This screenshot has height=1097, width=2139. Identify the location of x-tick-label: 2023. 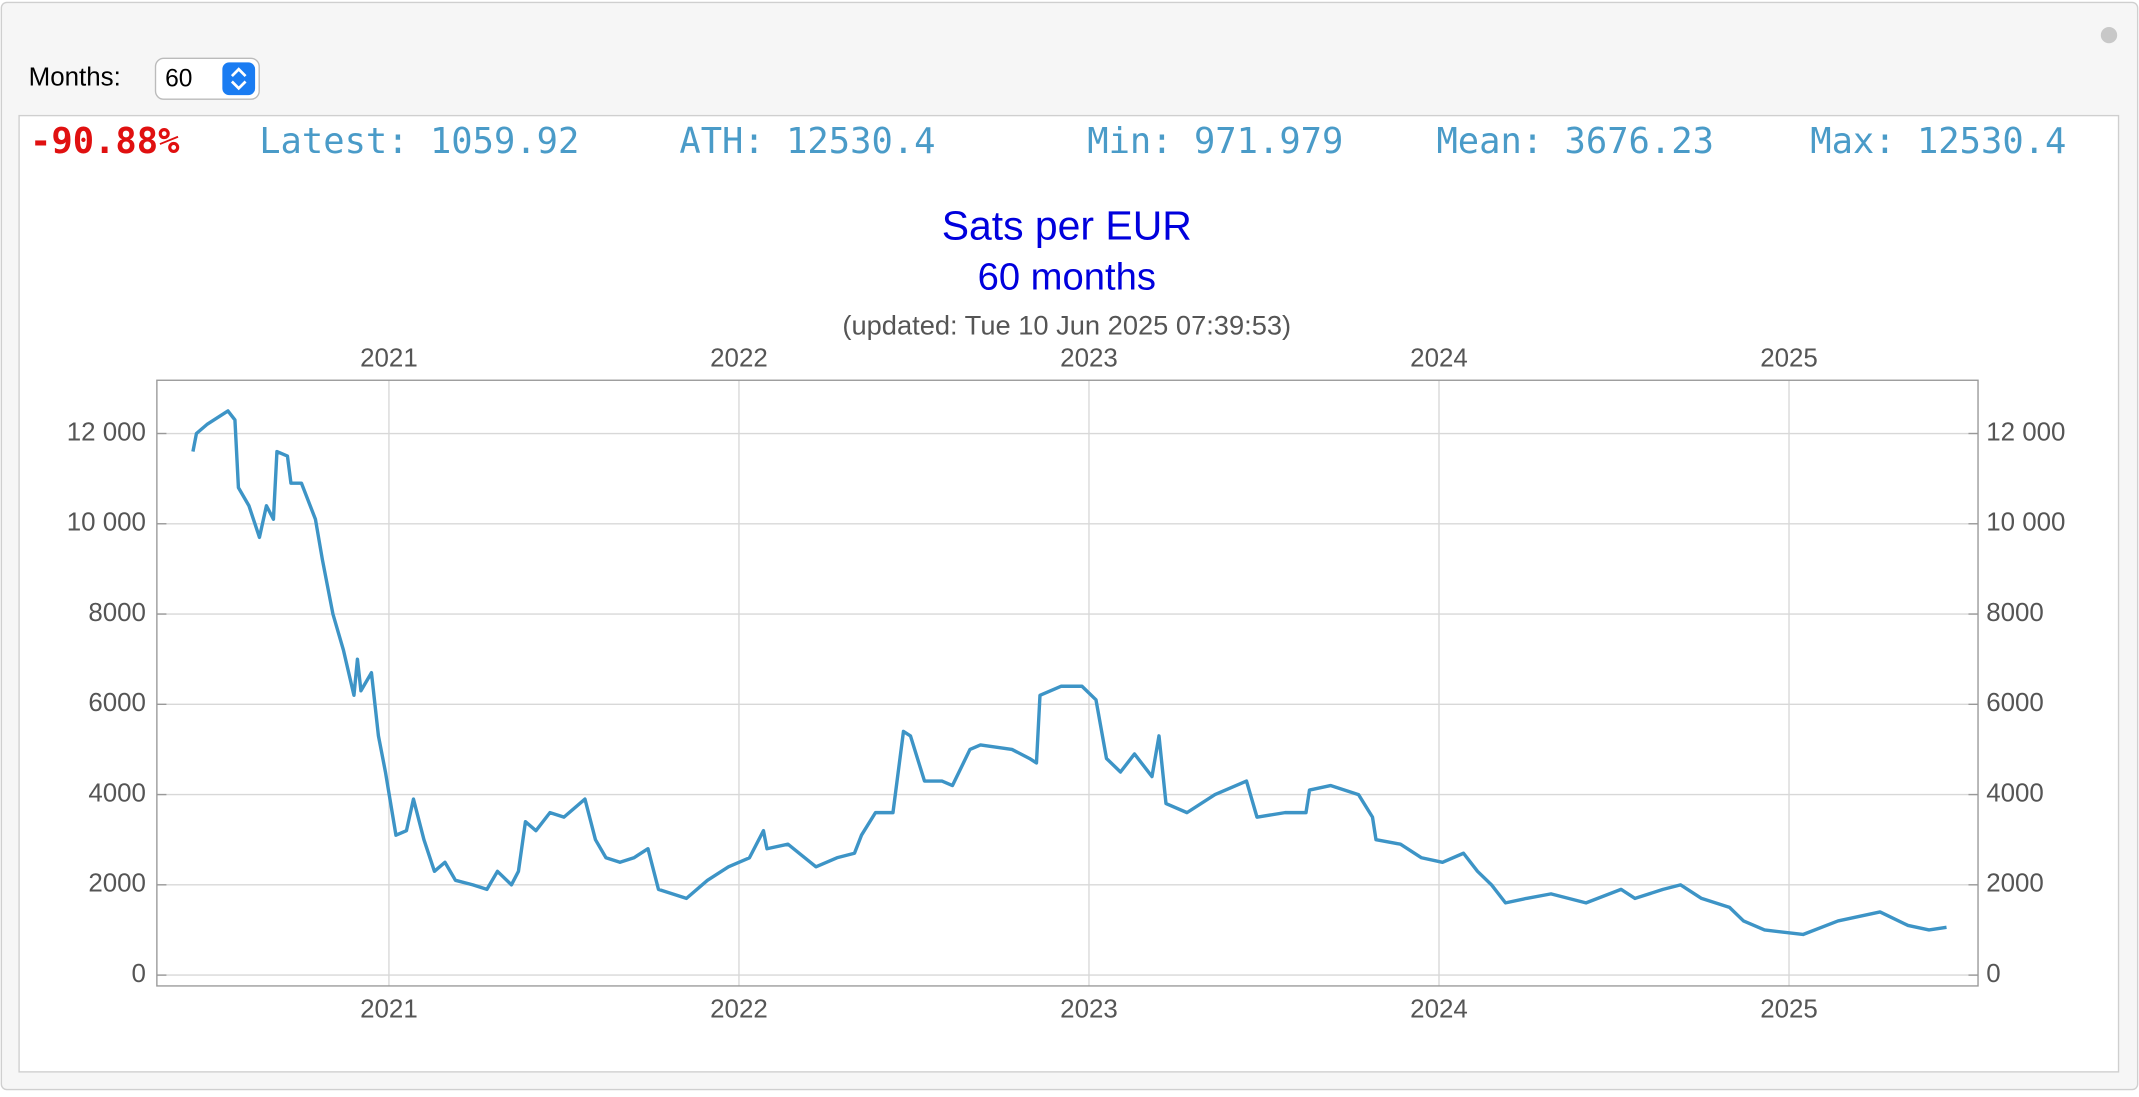
(1089, 1009).